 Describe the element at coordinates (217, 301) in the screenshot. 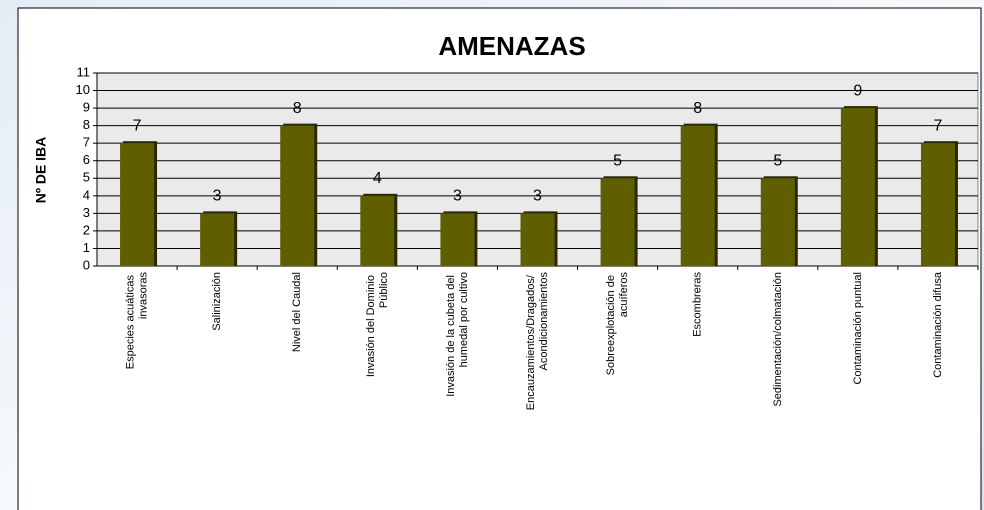

I see `x-tick-label: Salinización` at that location.